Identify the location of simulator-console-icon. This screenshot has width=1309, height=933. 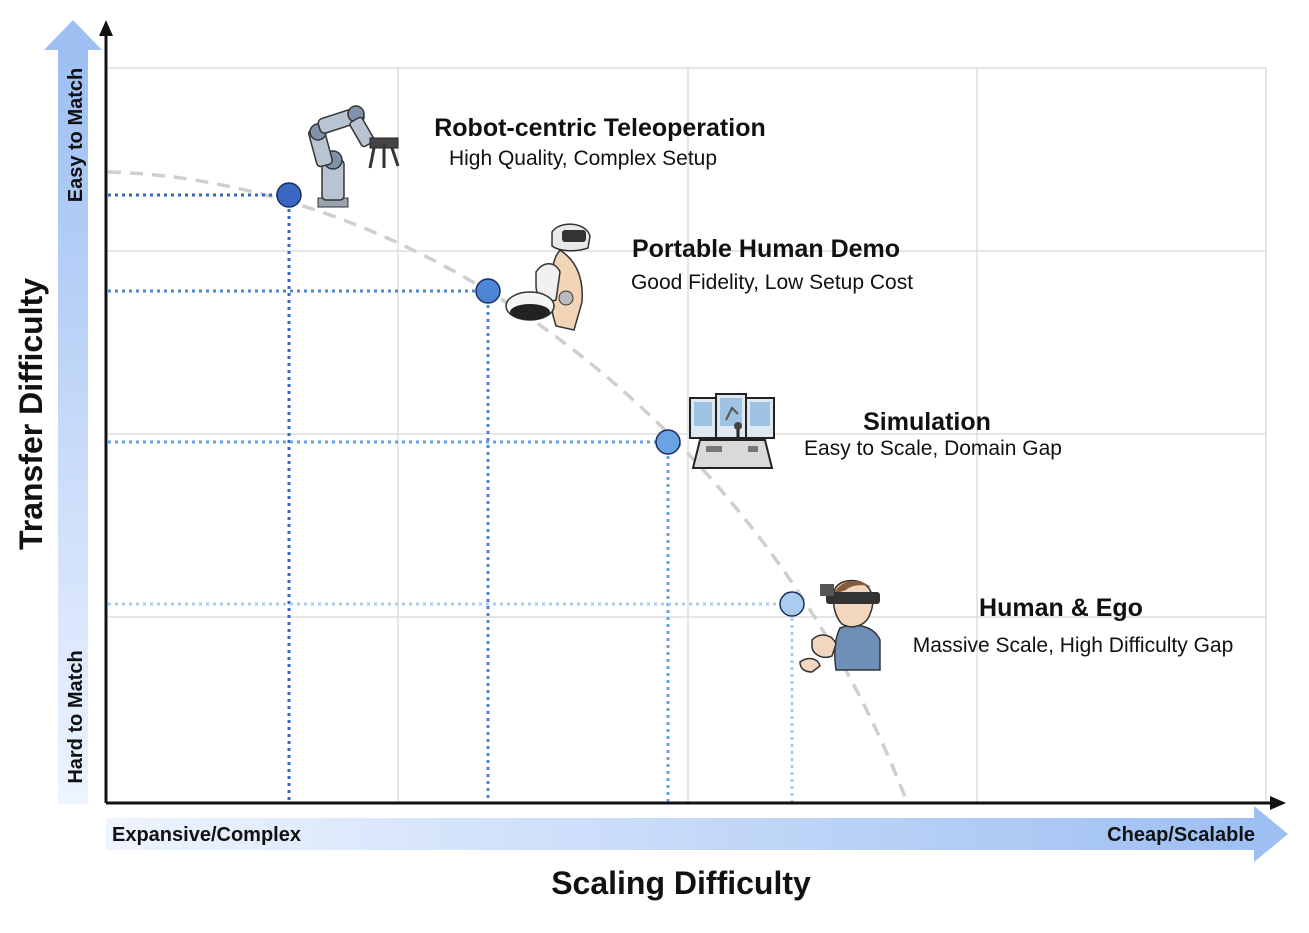
(732, 431).